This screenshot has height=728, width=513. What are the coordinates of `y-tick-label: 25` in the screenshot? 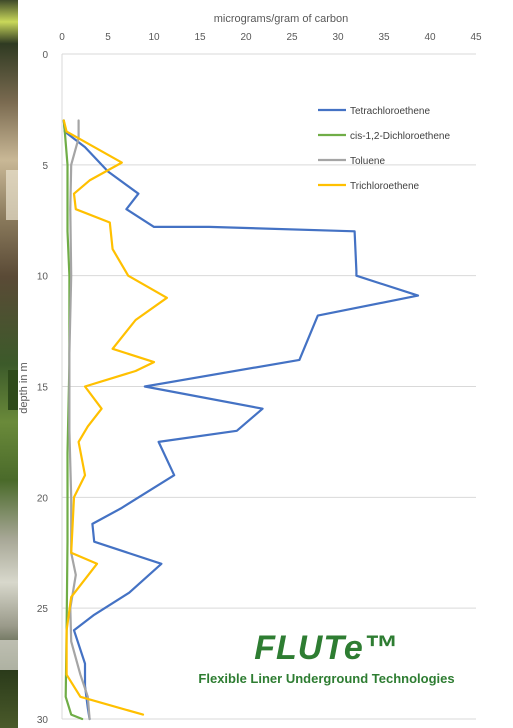 It's located at (43, 609).